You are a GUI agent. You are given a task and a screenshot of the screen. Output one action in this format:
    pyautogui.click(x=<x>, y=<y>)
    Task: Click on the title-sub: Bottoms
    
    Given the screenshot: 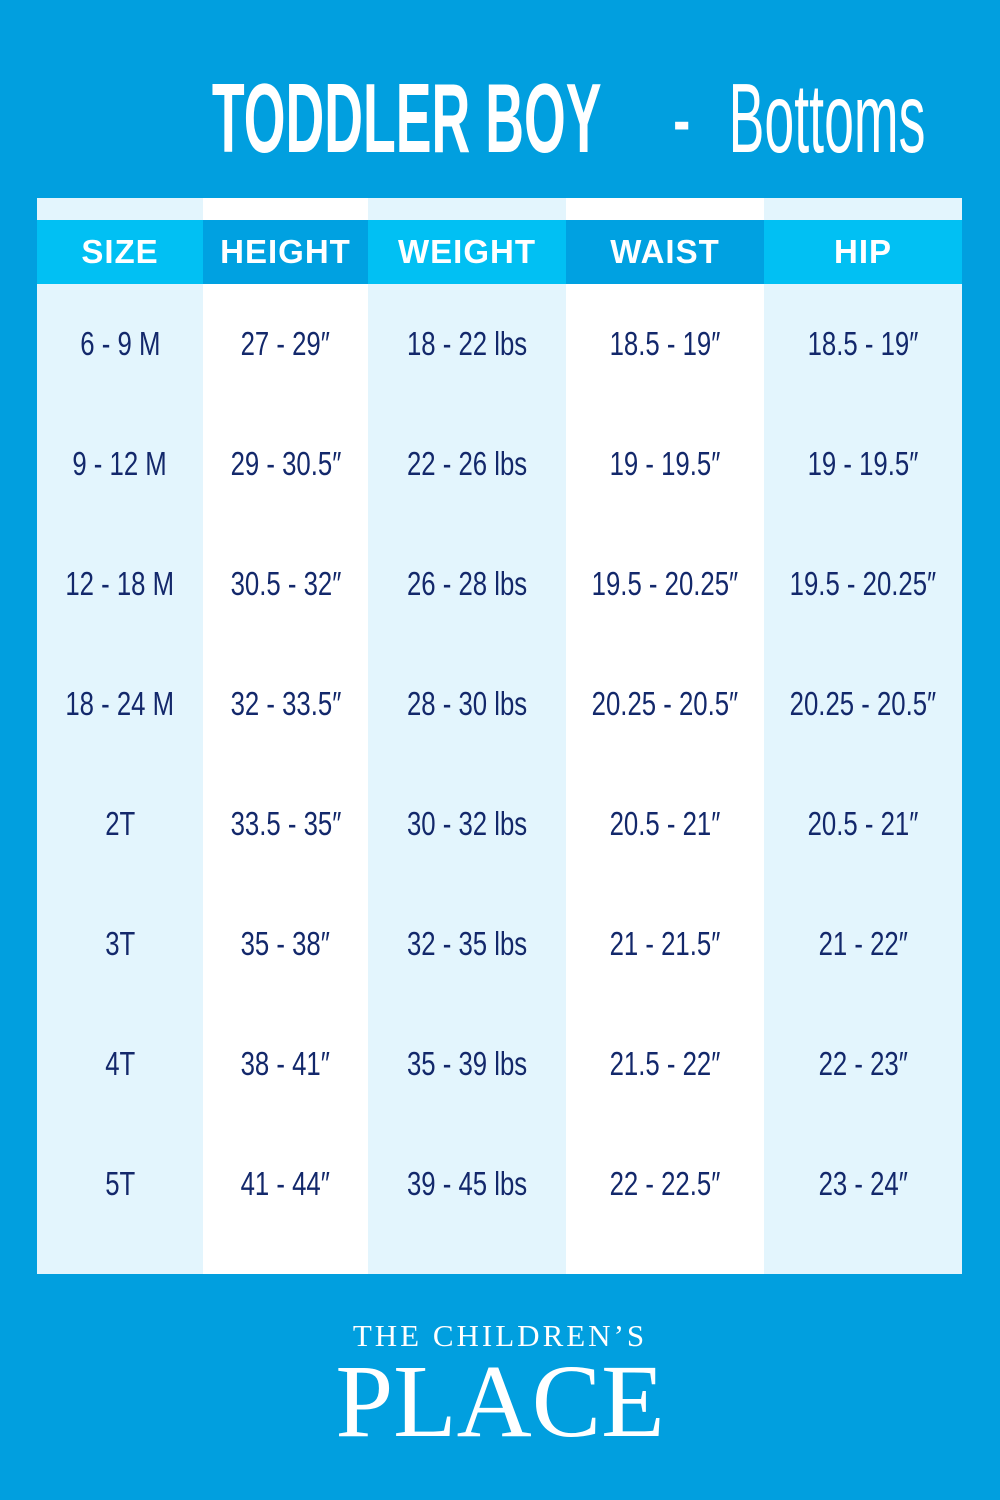 What is the action you would take?
    pyautogui.click(x=827, y=118)
    